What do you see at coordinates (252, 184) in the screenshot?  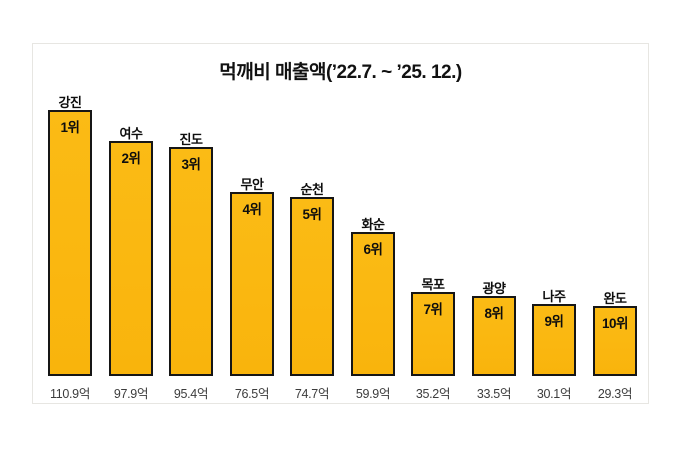 I see `bar-category-label: 무안` at bounding box center [252, 184].